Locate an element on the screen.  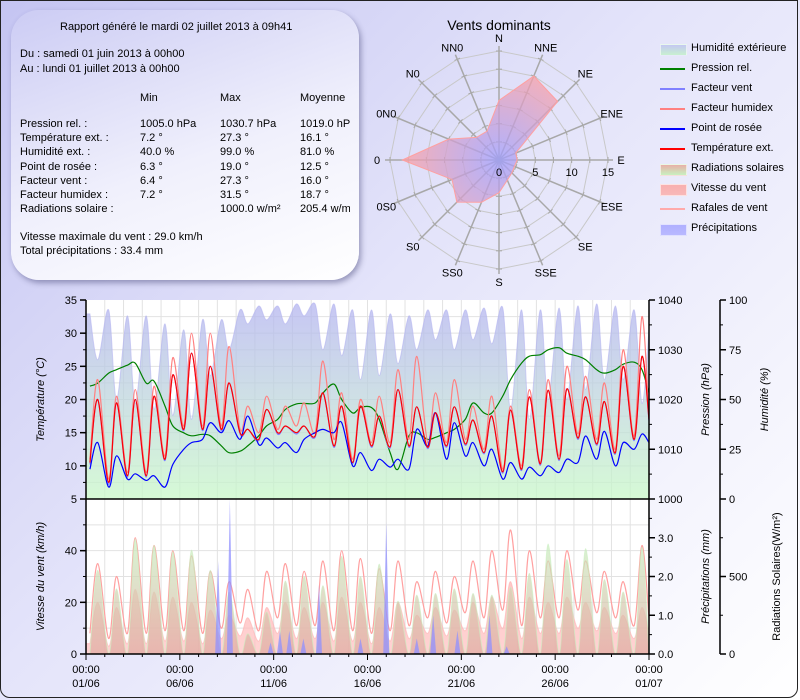
radar-direction-label: 0S0 is located at coordinates (386, 208).